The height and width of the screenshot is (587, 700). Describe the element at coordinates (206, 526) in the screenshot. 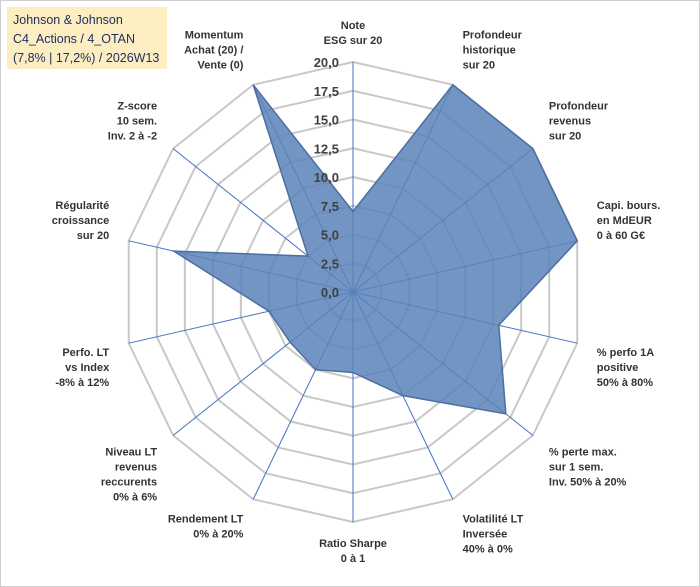

I see `axis-label: Rendement LT 0% à 20%` at that location.